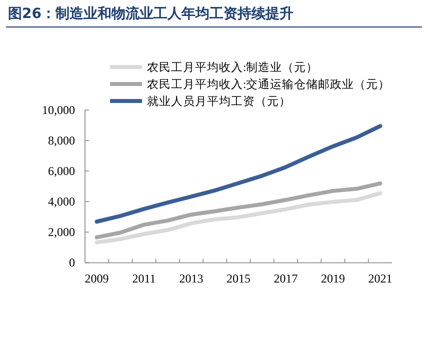 The image size is (428, 346). Describe the element at coordinates (268, 84) in the screenshot. I see `legend-label: 农民工月平均收入:交通运输仓储邮政业（元）` at that location.